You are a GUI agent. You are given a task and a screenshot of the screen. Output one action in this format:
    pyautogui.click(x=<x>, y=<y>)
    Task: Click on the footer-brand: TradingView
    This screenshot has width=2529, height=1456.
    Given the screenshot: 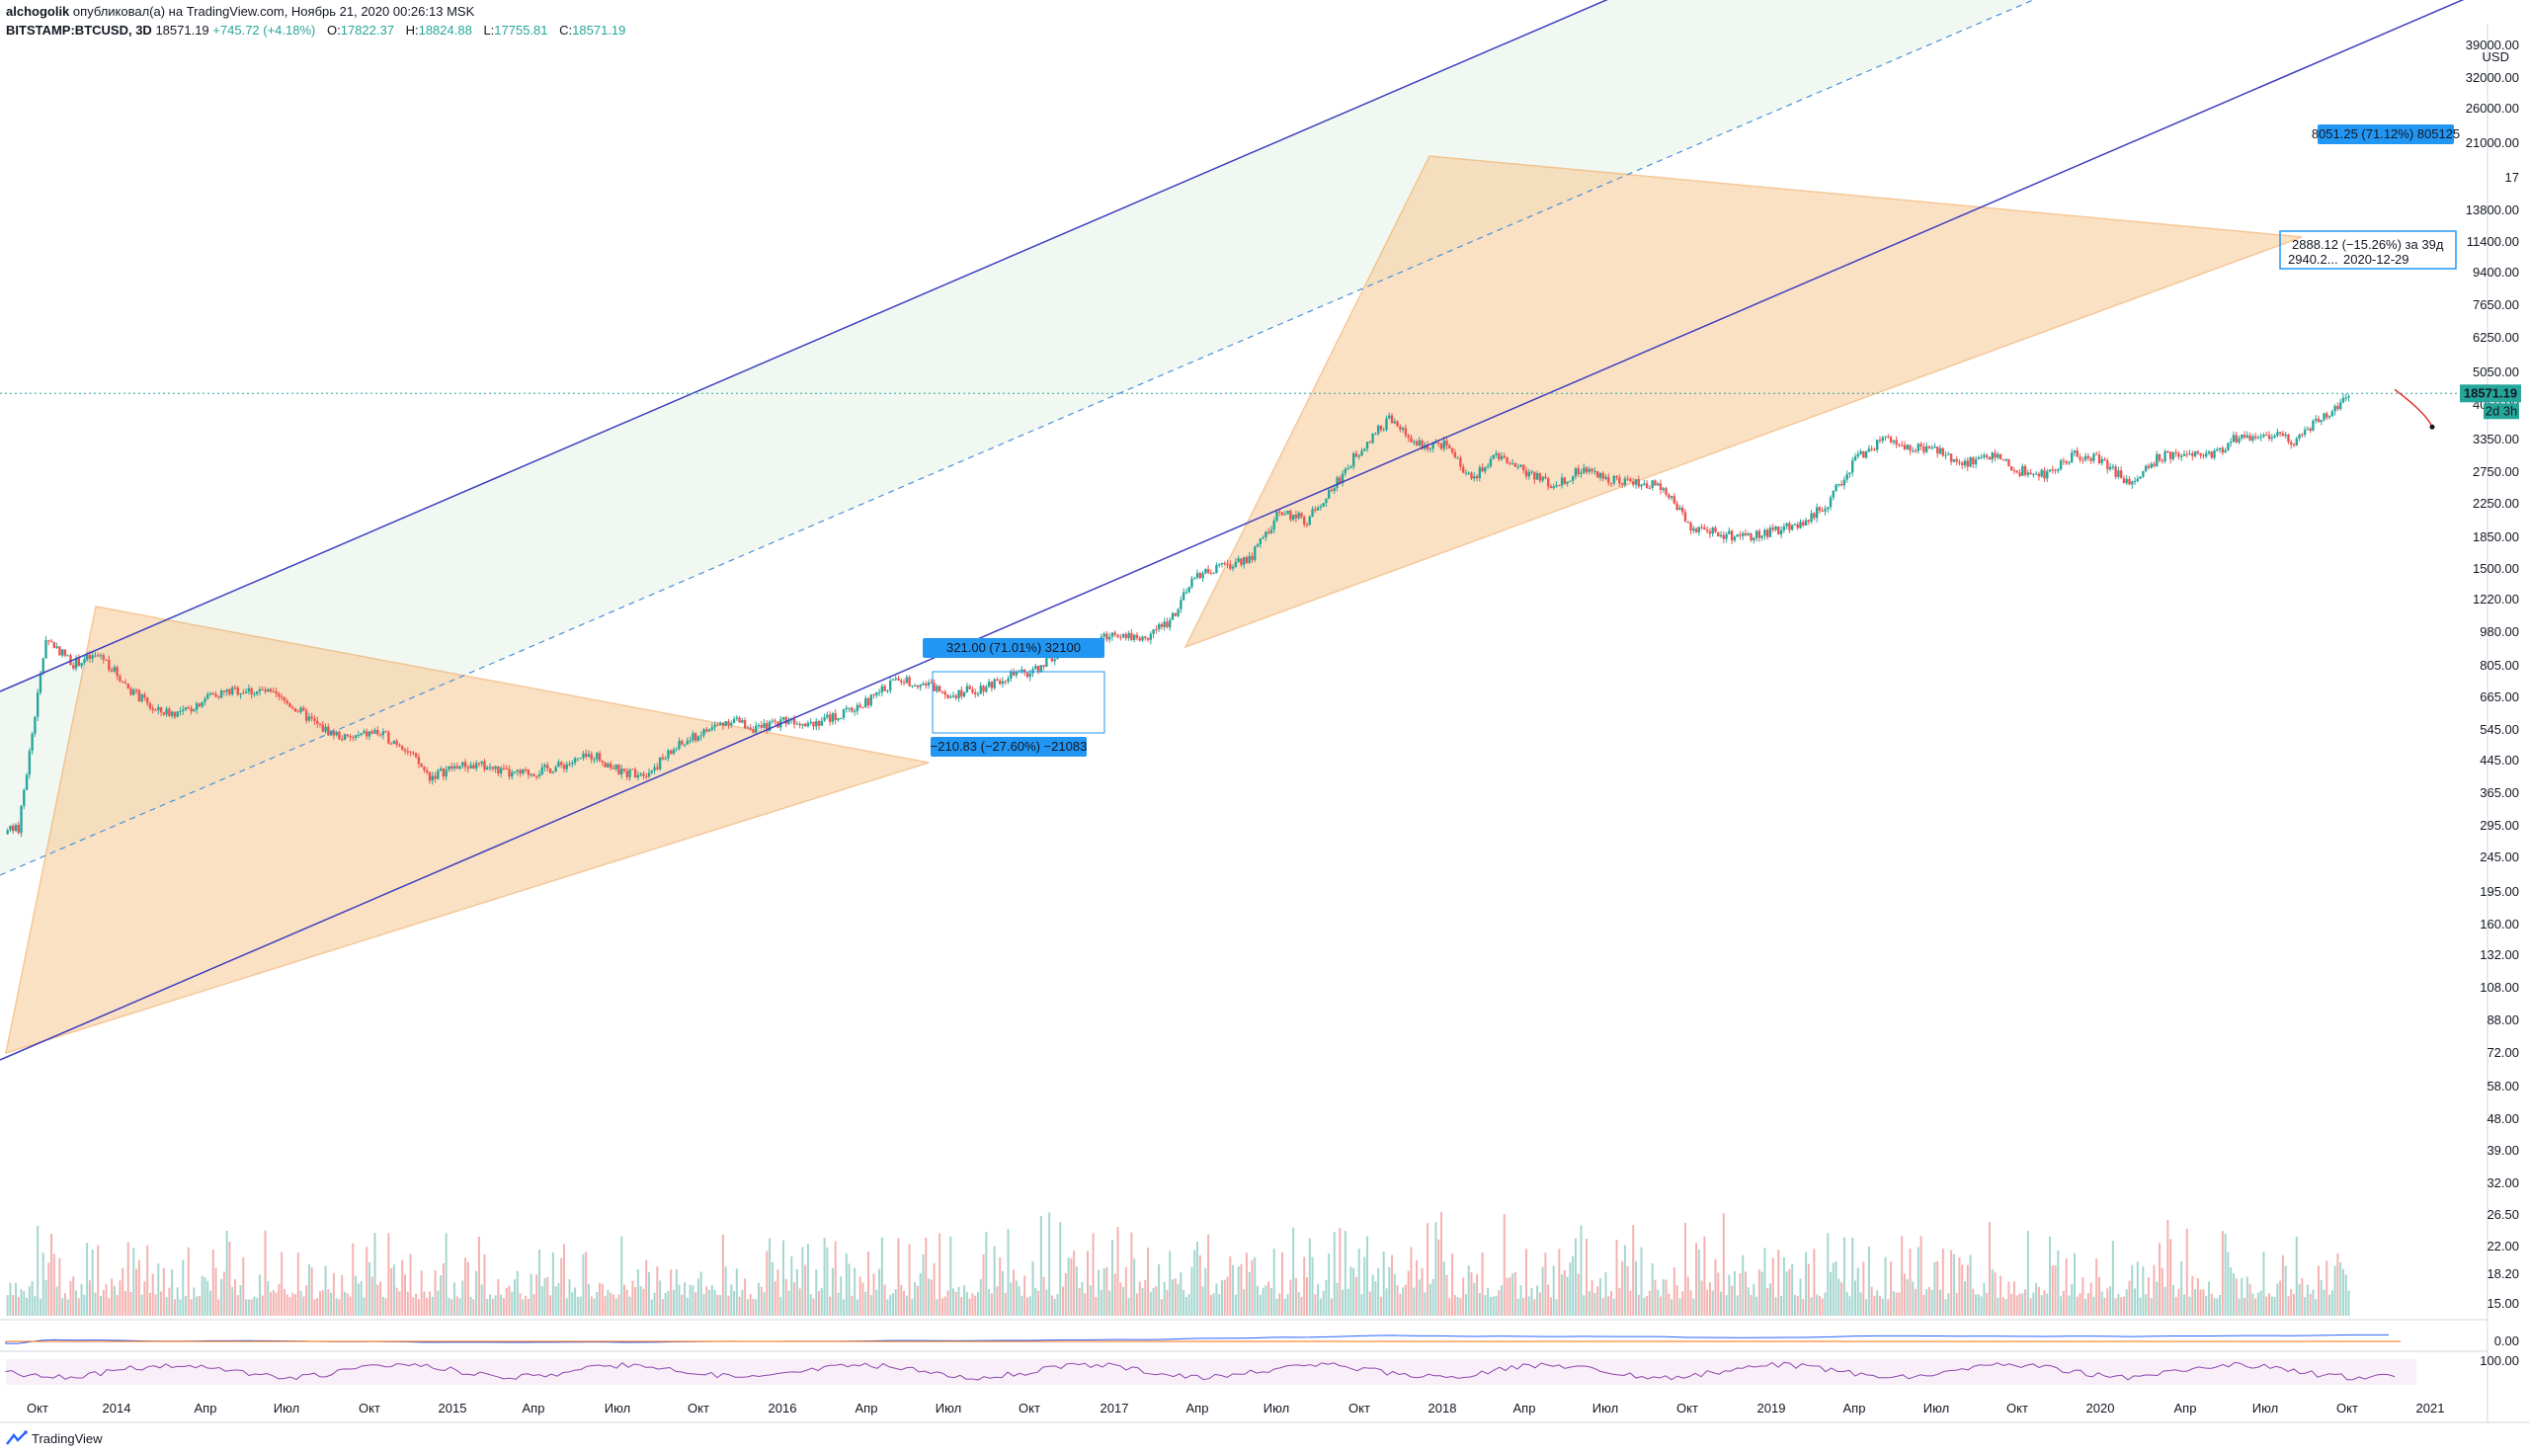 What is the action you would take?
    pyautogui.click(x=54, y=1438)
    